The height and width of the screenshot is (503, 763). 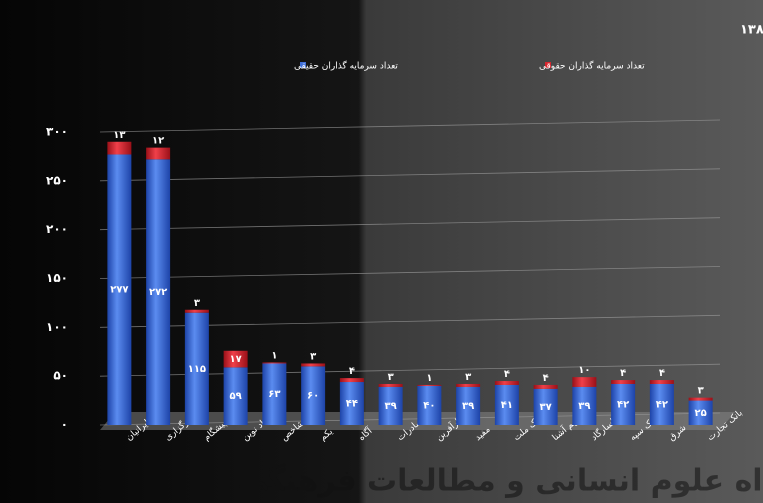 I want to click on value-label: ۶۳, so click(x=274, y=394).